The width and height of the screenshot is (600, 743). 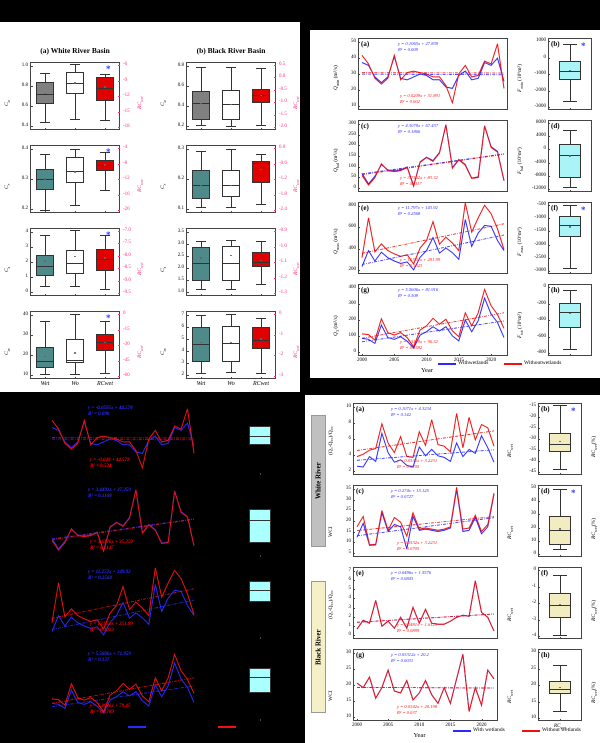 I want to click on panel-letter-(d): (d), so click(x=555, y=126).